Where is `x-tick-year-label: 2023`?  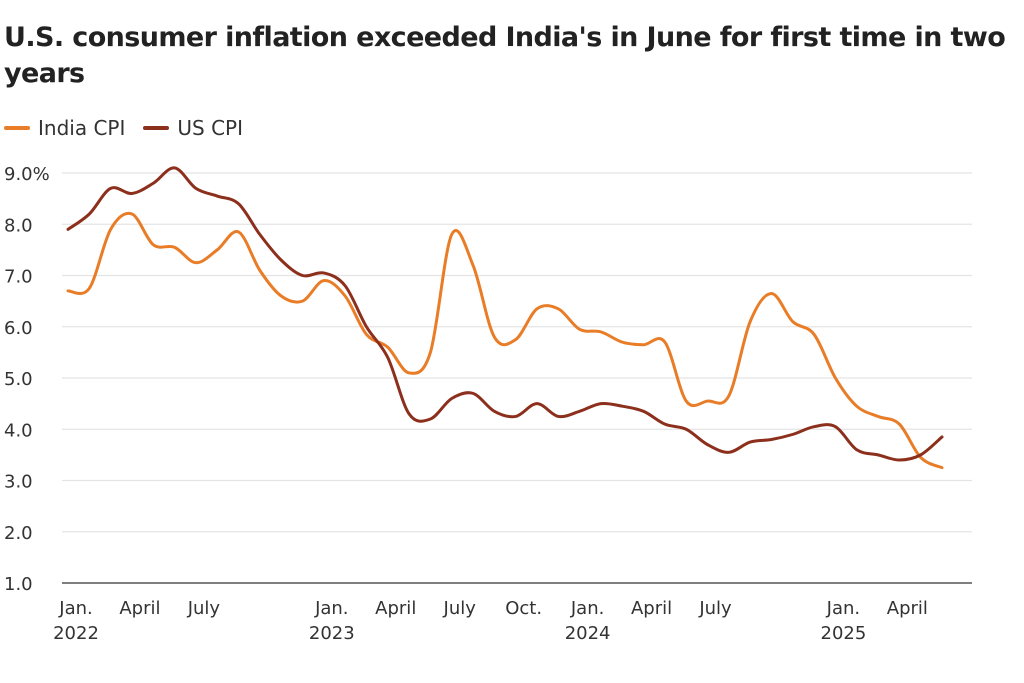 x-tick-year-label: 2023 is located at coordinates (332, 633).